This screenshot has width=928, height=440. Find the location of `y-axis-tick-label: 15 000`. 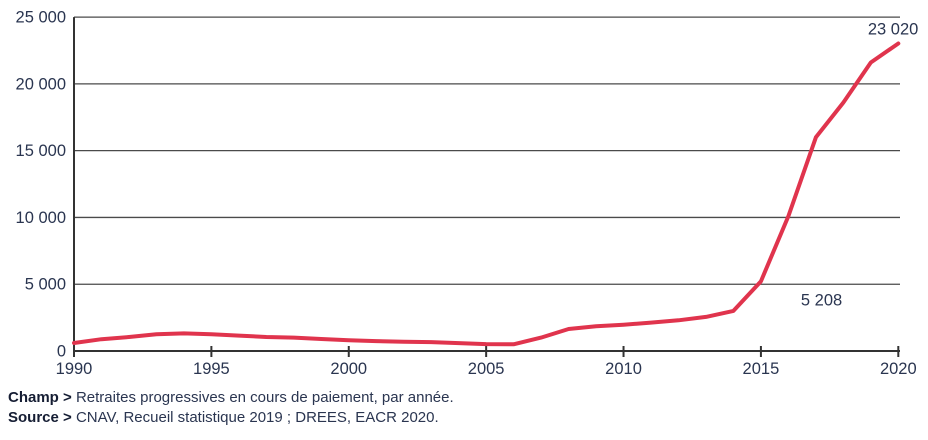

y-axis-tick-label: 15 000 is located at coordinates (41, 151).